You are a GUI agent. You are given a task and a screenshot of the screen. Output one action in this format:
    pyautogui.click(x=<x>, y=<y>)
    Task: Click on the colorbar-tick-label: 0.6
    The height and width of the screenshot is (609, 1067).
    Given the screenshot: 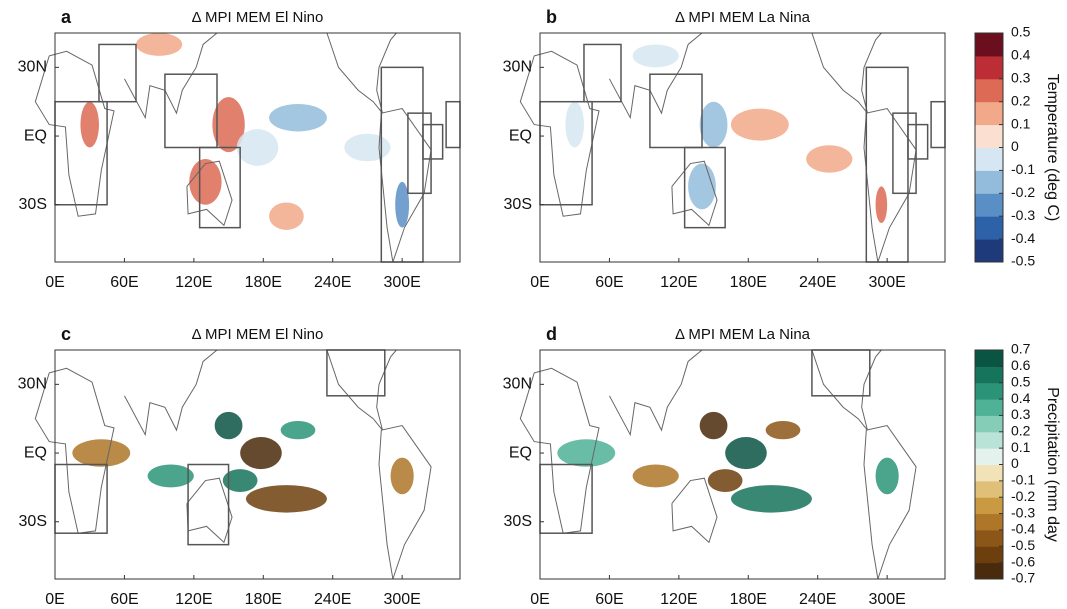 What is the action you would take?
    pyautogui.click(x=1021, y=365)
    